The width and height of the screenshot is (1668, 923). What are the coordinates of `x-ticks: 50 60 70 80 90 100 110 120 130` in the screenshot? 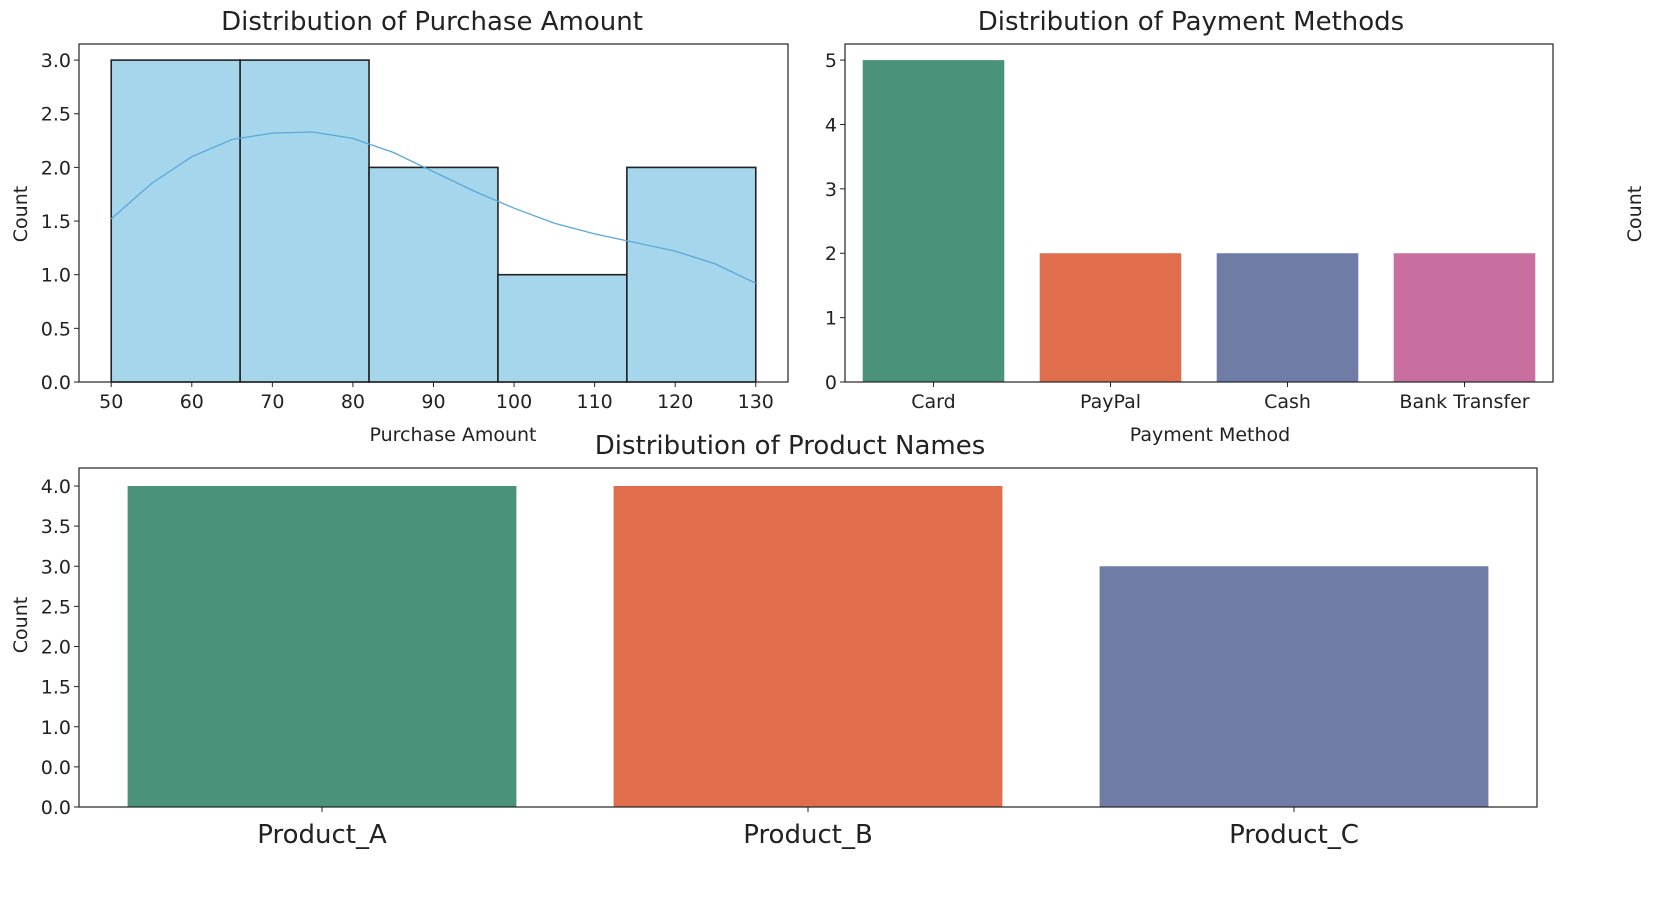 It's located at (436, 397).